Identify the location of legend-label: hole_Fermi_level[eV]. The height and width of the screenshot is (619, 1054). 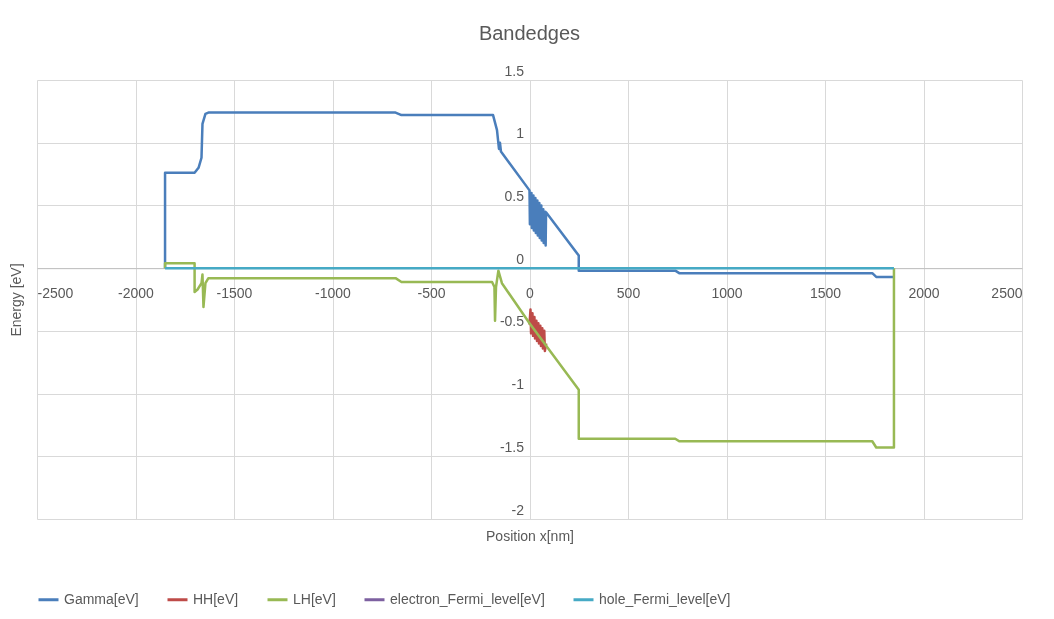
(665, 598).